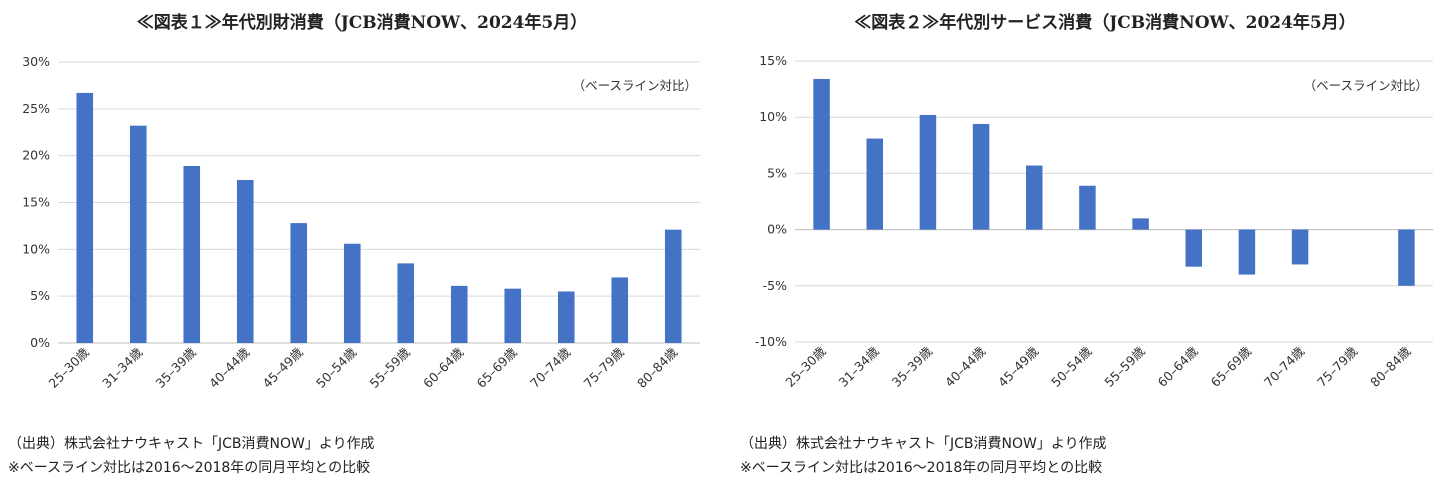 The image size is (1443, 484). Describe the element at coordinates (36, 202) in the screenshot. I see `chart1-ytick-label: 15%` at that location.